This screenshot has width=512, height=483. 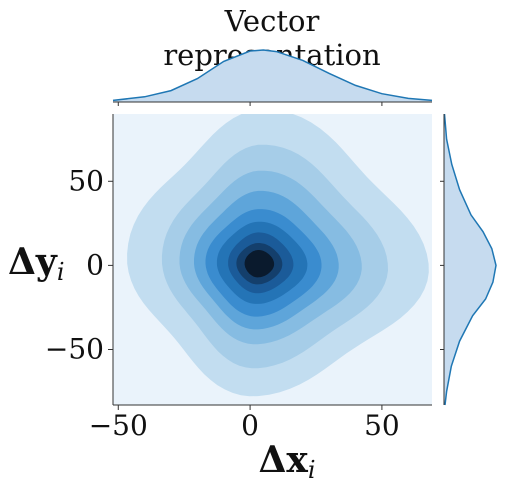 I want to click on x-tick-label: −50, so click(x=118, y=425).